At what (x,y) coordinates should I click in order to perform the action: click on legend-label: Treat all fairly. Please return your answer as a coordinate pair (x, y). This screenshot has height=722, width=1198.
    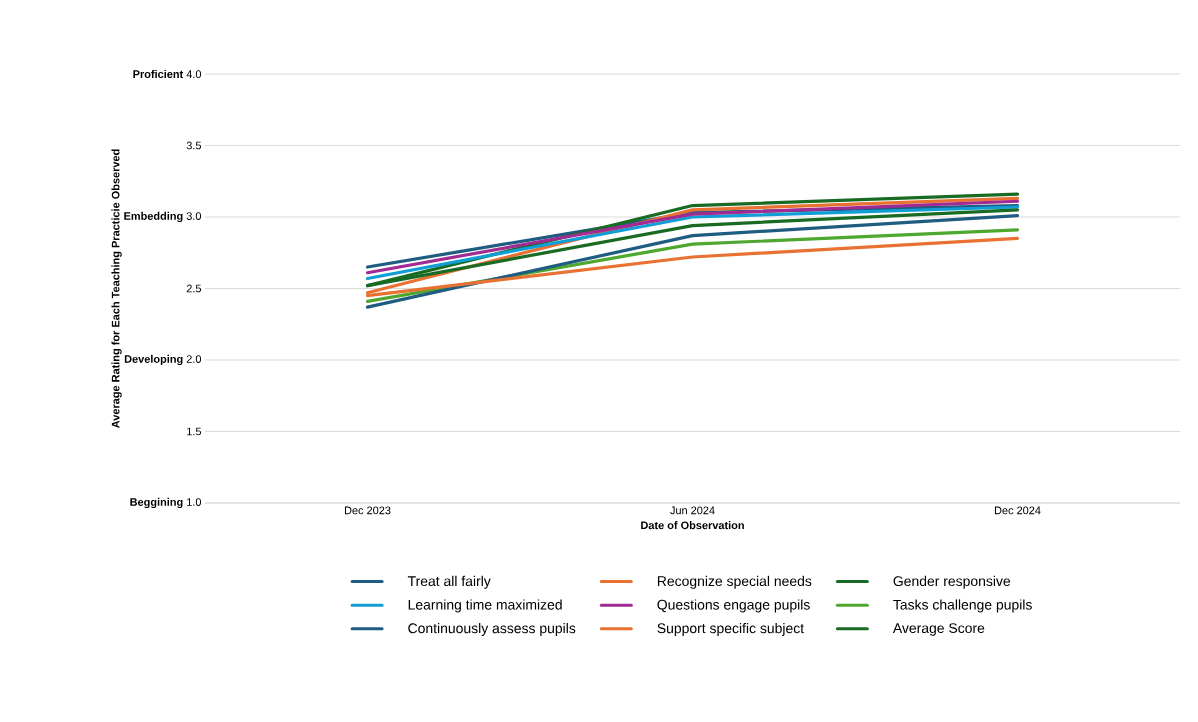
    Looking at the image, I should click on (449, 582).